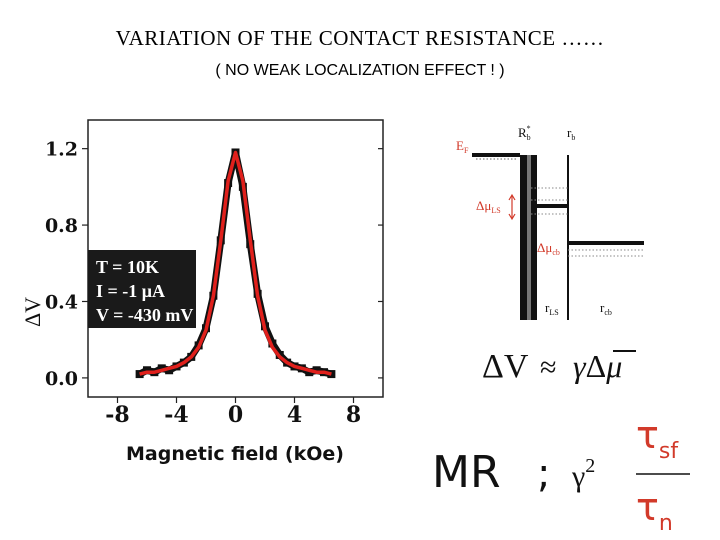  I want to click on rb-star-label: R* b, so click(524, 133).